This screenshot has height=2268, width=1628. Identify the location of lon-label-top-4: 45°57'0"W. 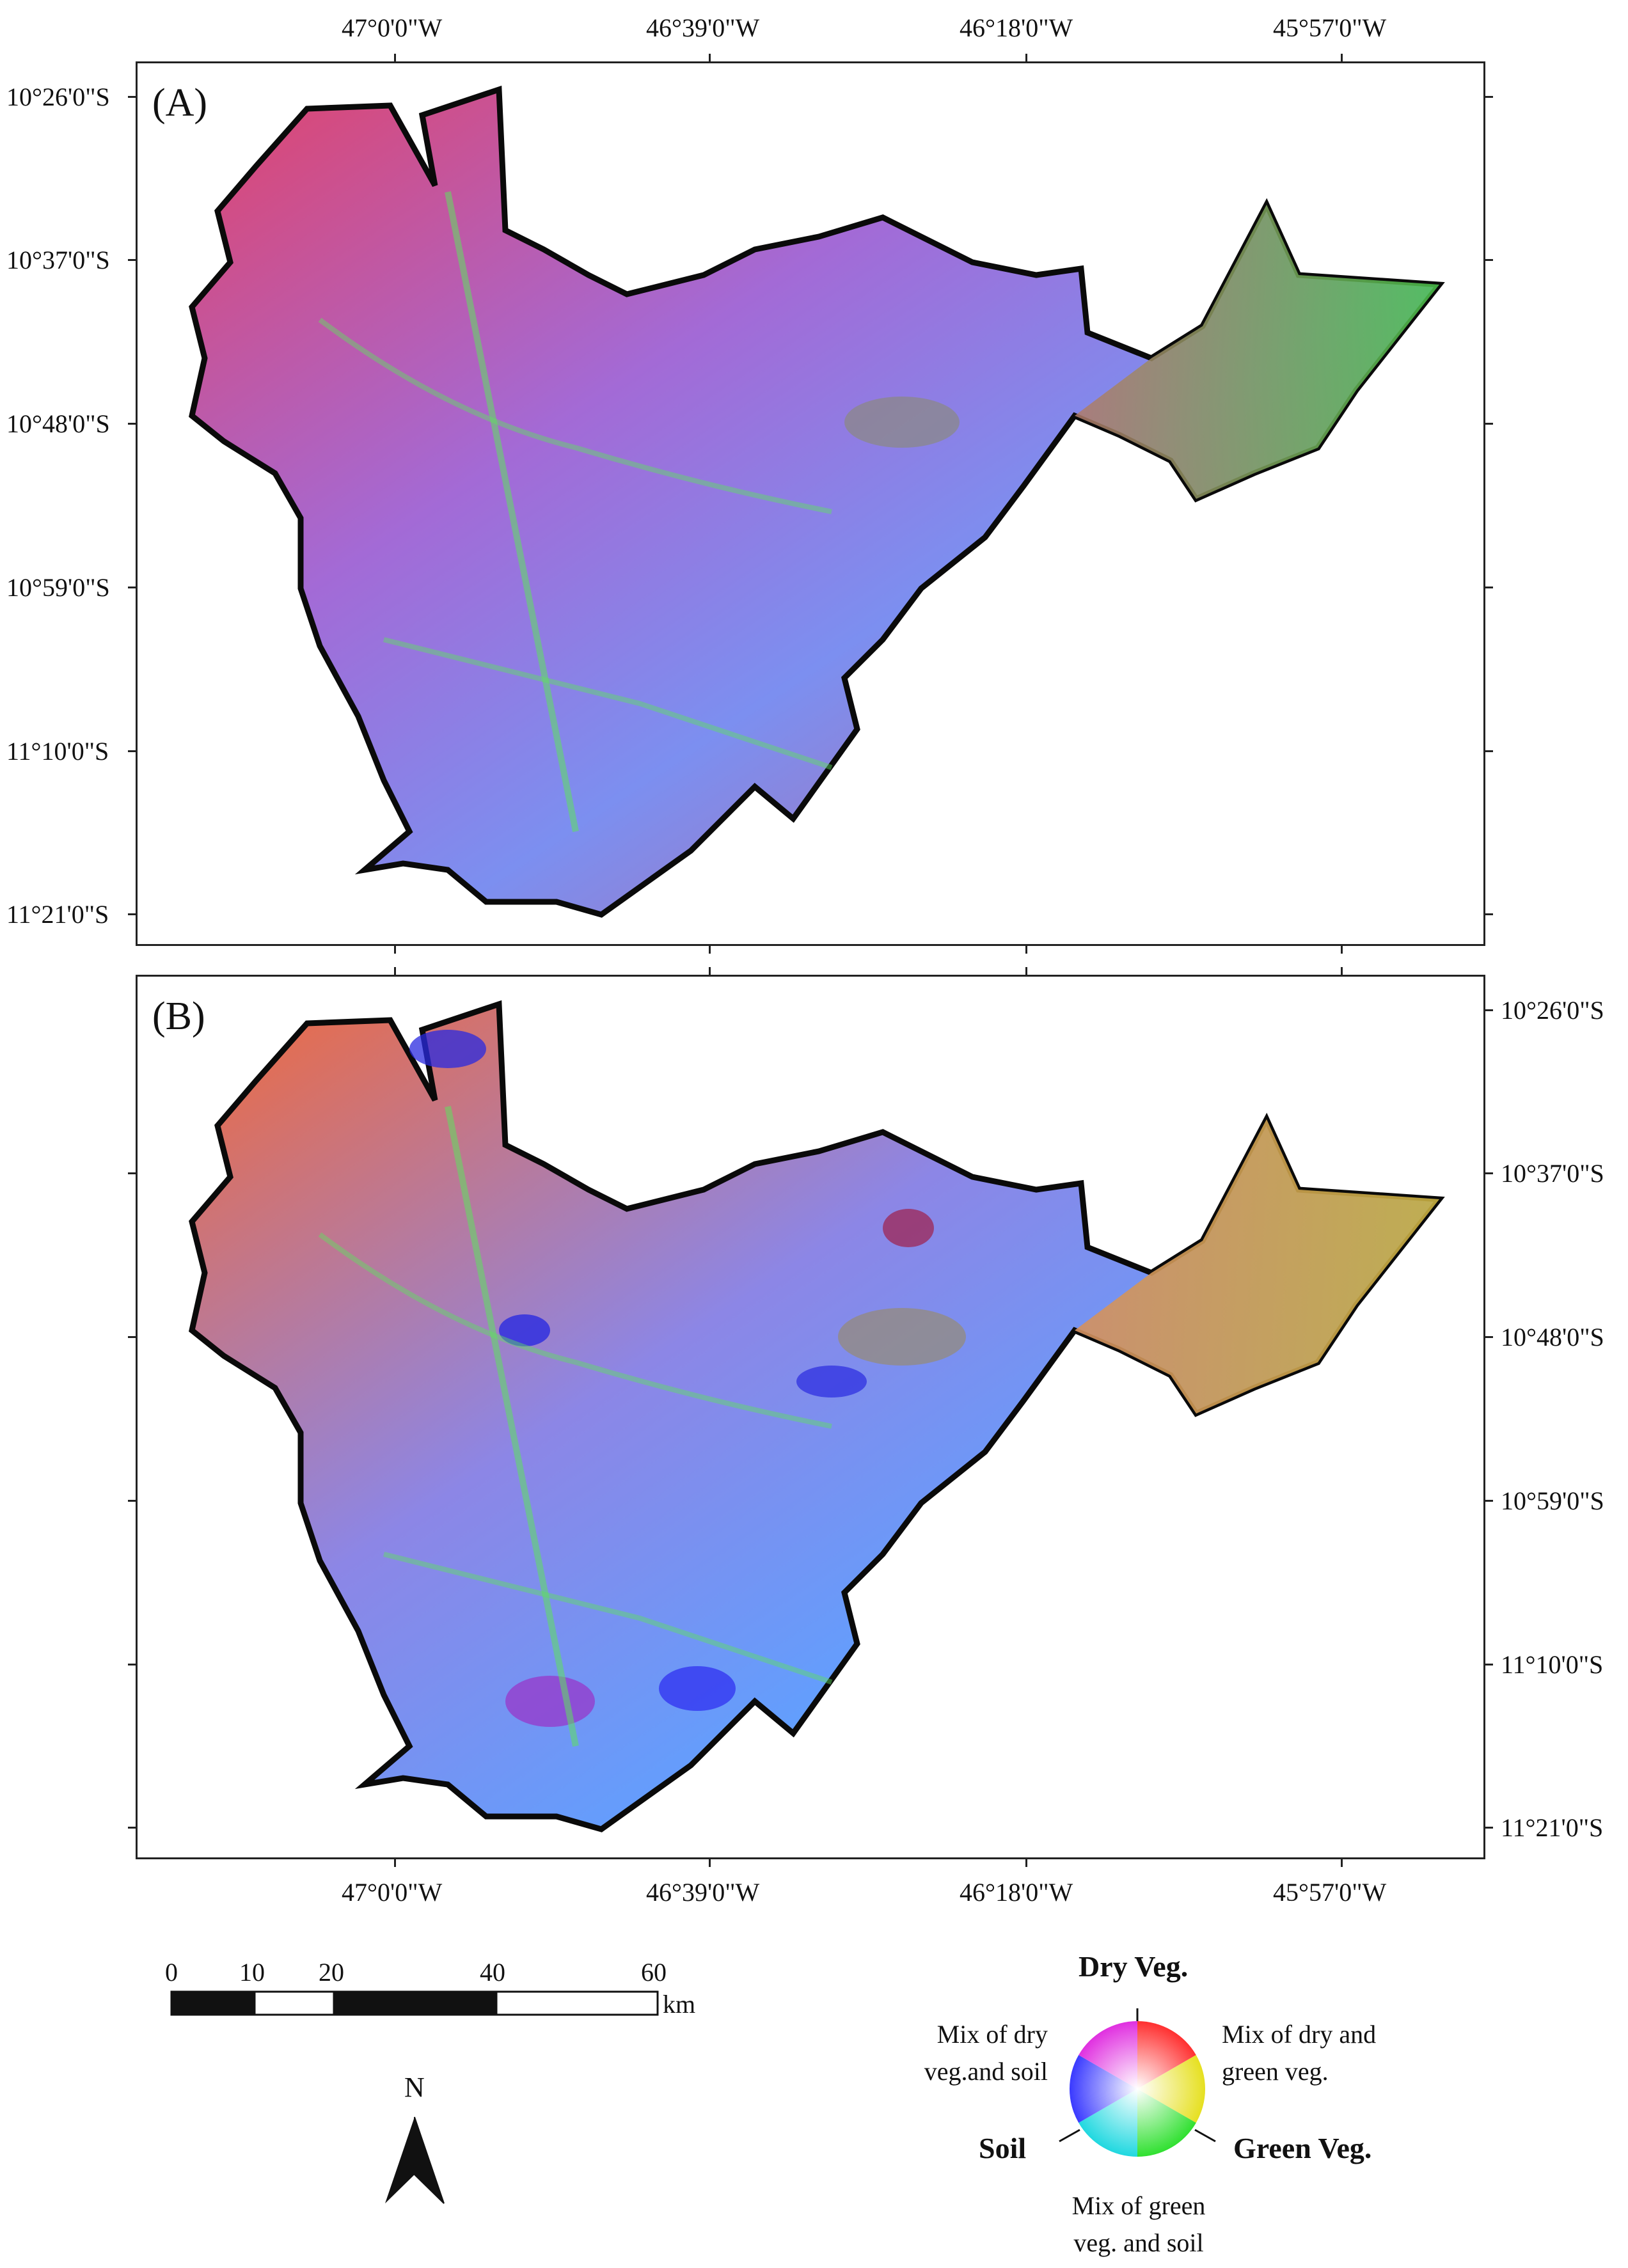
(1330, 28).